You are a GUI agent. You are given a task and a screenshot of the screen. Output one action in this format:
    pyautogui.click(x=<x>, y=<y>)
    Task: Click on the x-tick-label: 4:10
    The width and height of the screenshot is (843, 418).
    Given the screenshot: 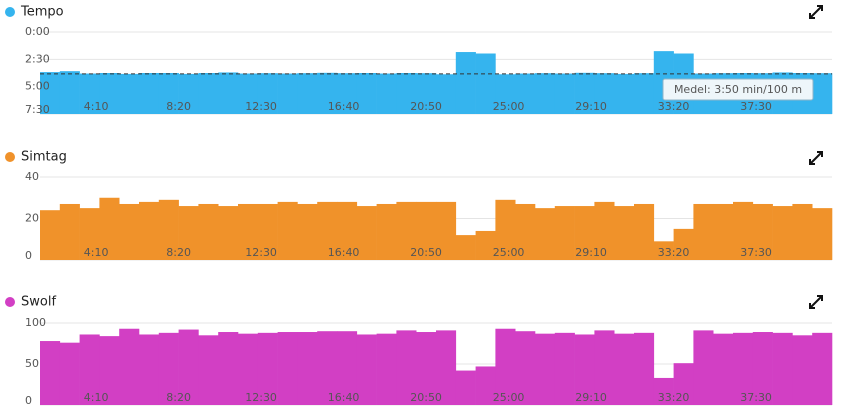 What is the action you would take?
    pyautogui.click(x=96, y=106)
    